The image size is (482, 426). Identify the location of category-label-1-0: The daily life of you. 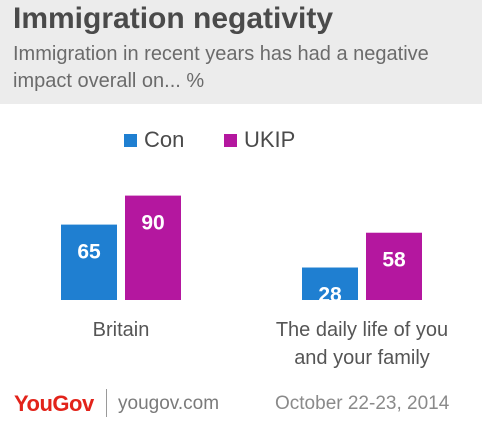
(362, 330).